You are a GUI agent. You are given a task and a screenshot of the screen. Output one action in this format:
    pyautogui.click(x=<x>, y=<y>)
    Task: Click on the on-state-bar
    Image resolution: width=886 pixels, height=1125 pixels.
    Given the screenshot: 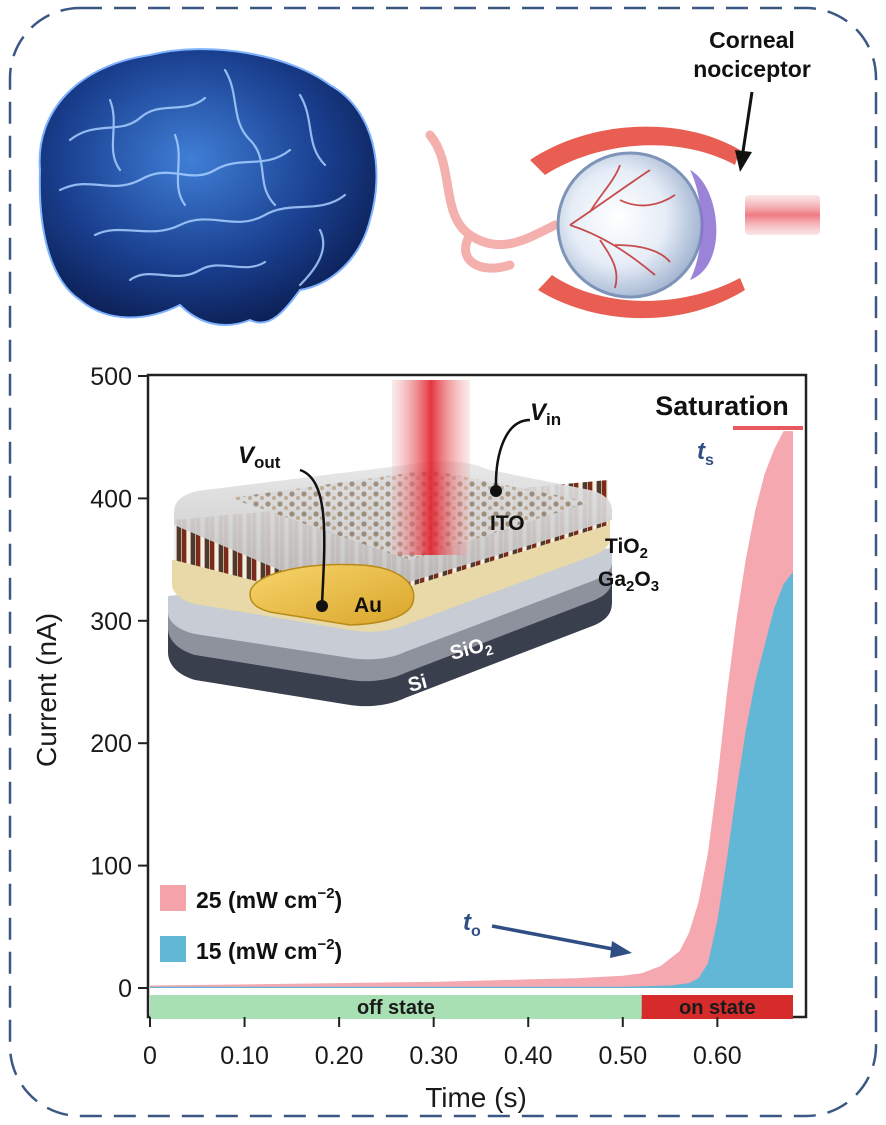 What is the action you would take?
    pyautogui.click(x=717, y=1007)
    